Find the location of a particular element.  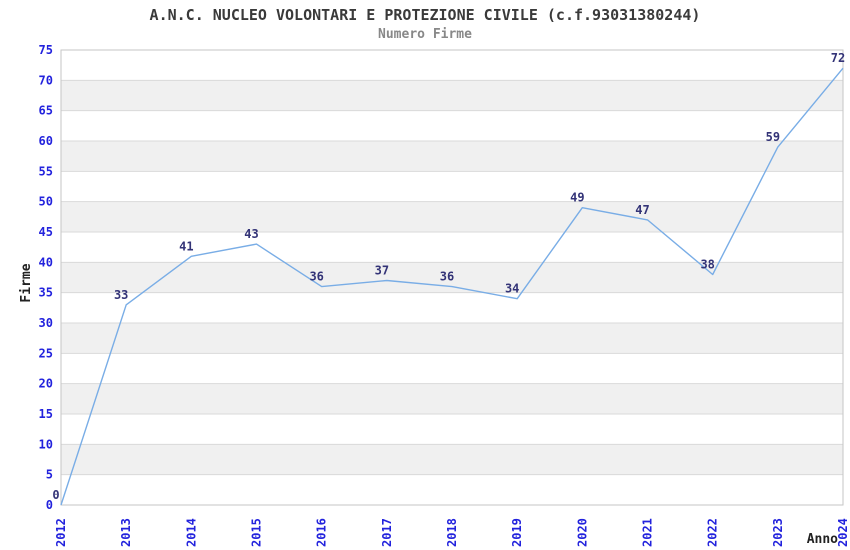

x-tick-label: 2016 is located at coordinates (322, 532).